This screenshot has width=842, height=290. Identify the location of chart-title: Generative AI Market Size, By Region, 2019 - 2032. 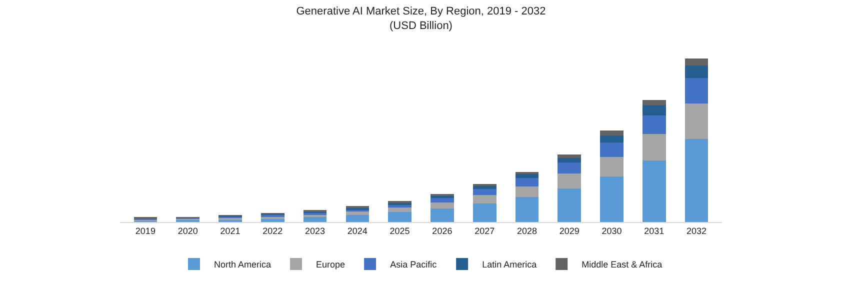
(421, 12).